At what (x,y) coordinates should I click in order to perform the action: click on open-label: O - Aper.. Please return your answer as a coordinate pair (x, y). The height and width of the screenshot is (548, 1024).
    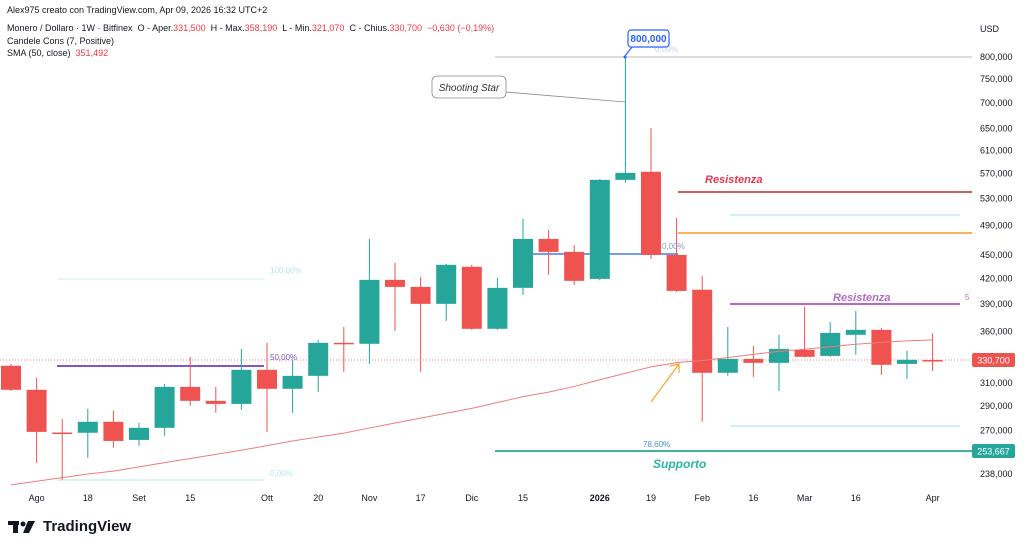
    Looking at the image, I should click on (155, 28).